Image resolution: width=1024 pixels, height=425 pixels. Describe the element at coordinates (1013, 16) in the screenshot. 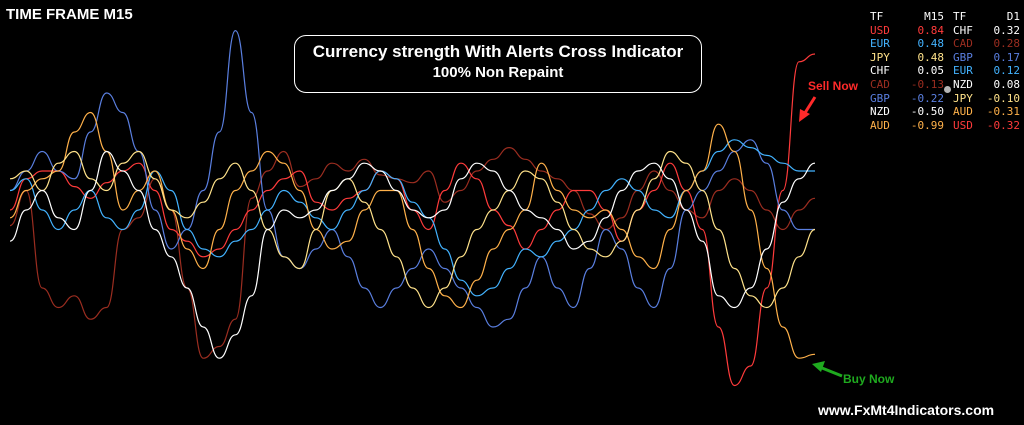

I see `header-d1: D1` at that location.